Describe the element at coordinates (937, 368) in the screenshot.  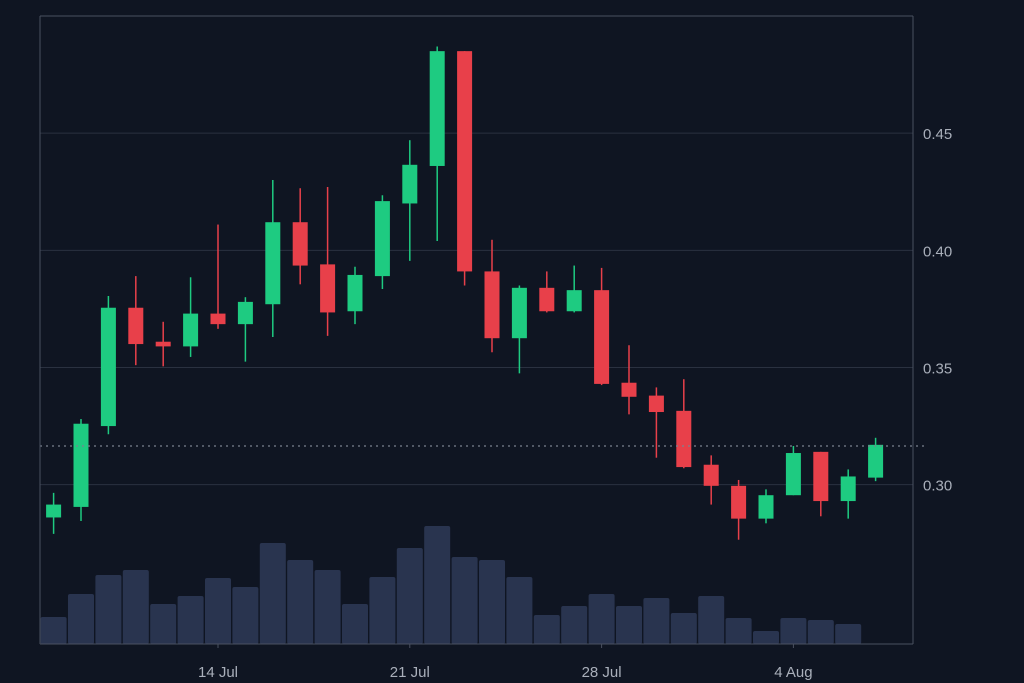
I see `y-tick-label: 0.35` at that location.